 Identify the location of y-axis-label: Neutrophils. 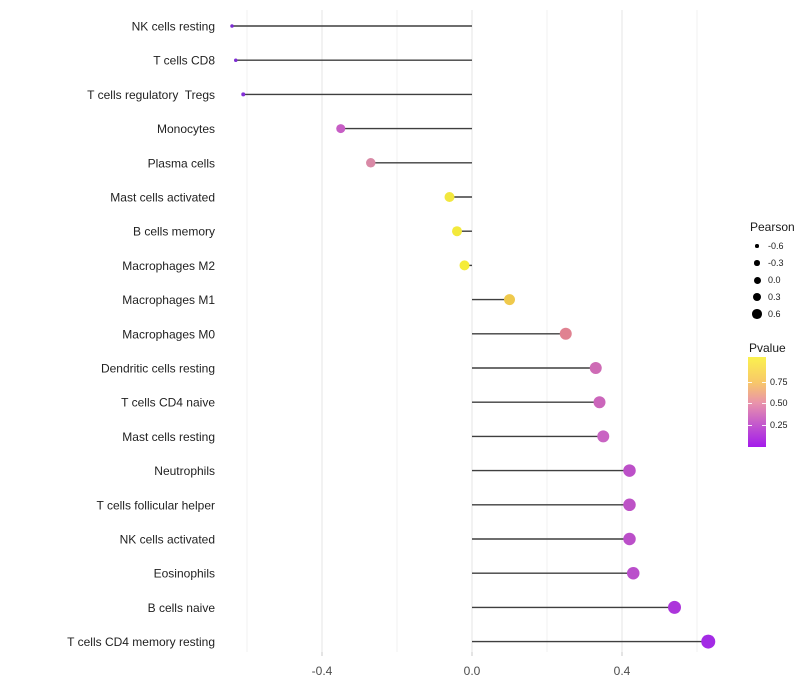
(184, 471).